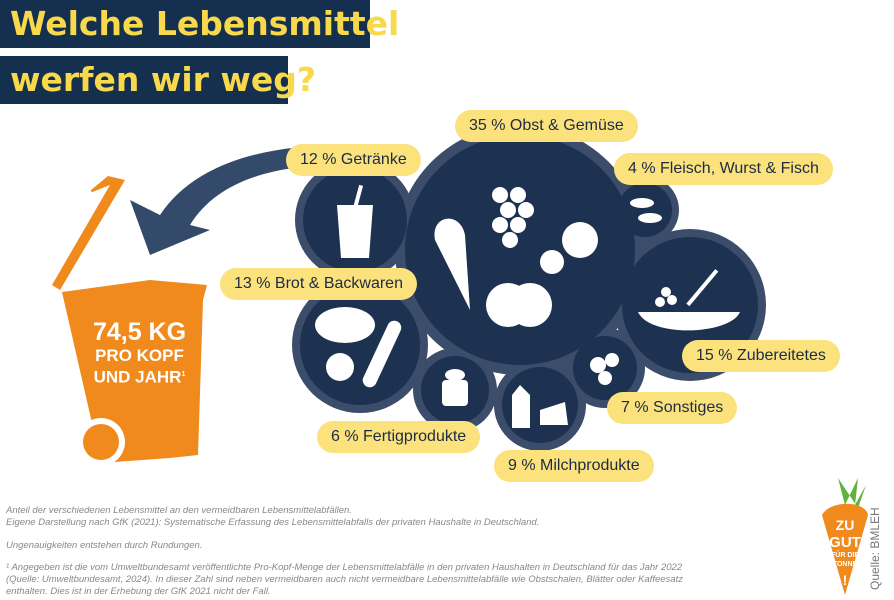 Image resolution: width=894 pixels, height=600 pixels. What do you see at coordinates (845, 542) in the screenshot?
I see `svg-text: GUT` at bounding box center [845, 542].